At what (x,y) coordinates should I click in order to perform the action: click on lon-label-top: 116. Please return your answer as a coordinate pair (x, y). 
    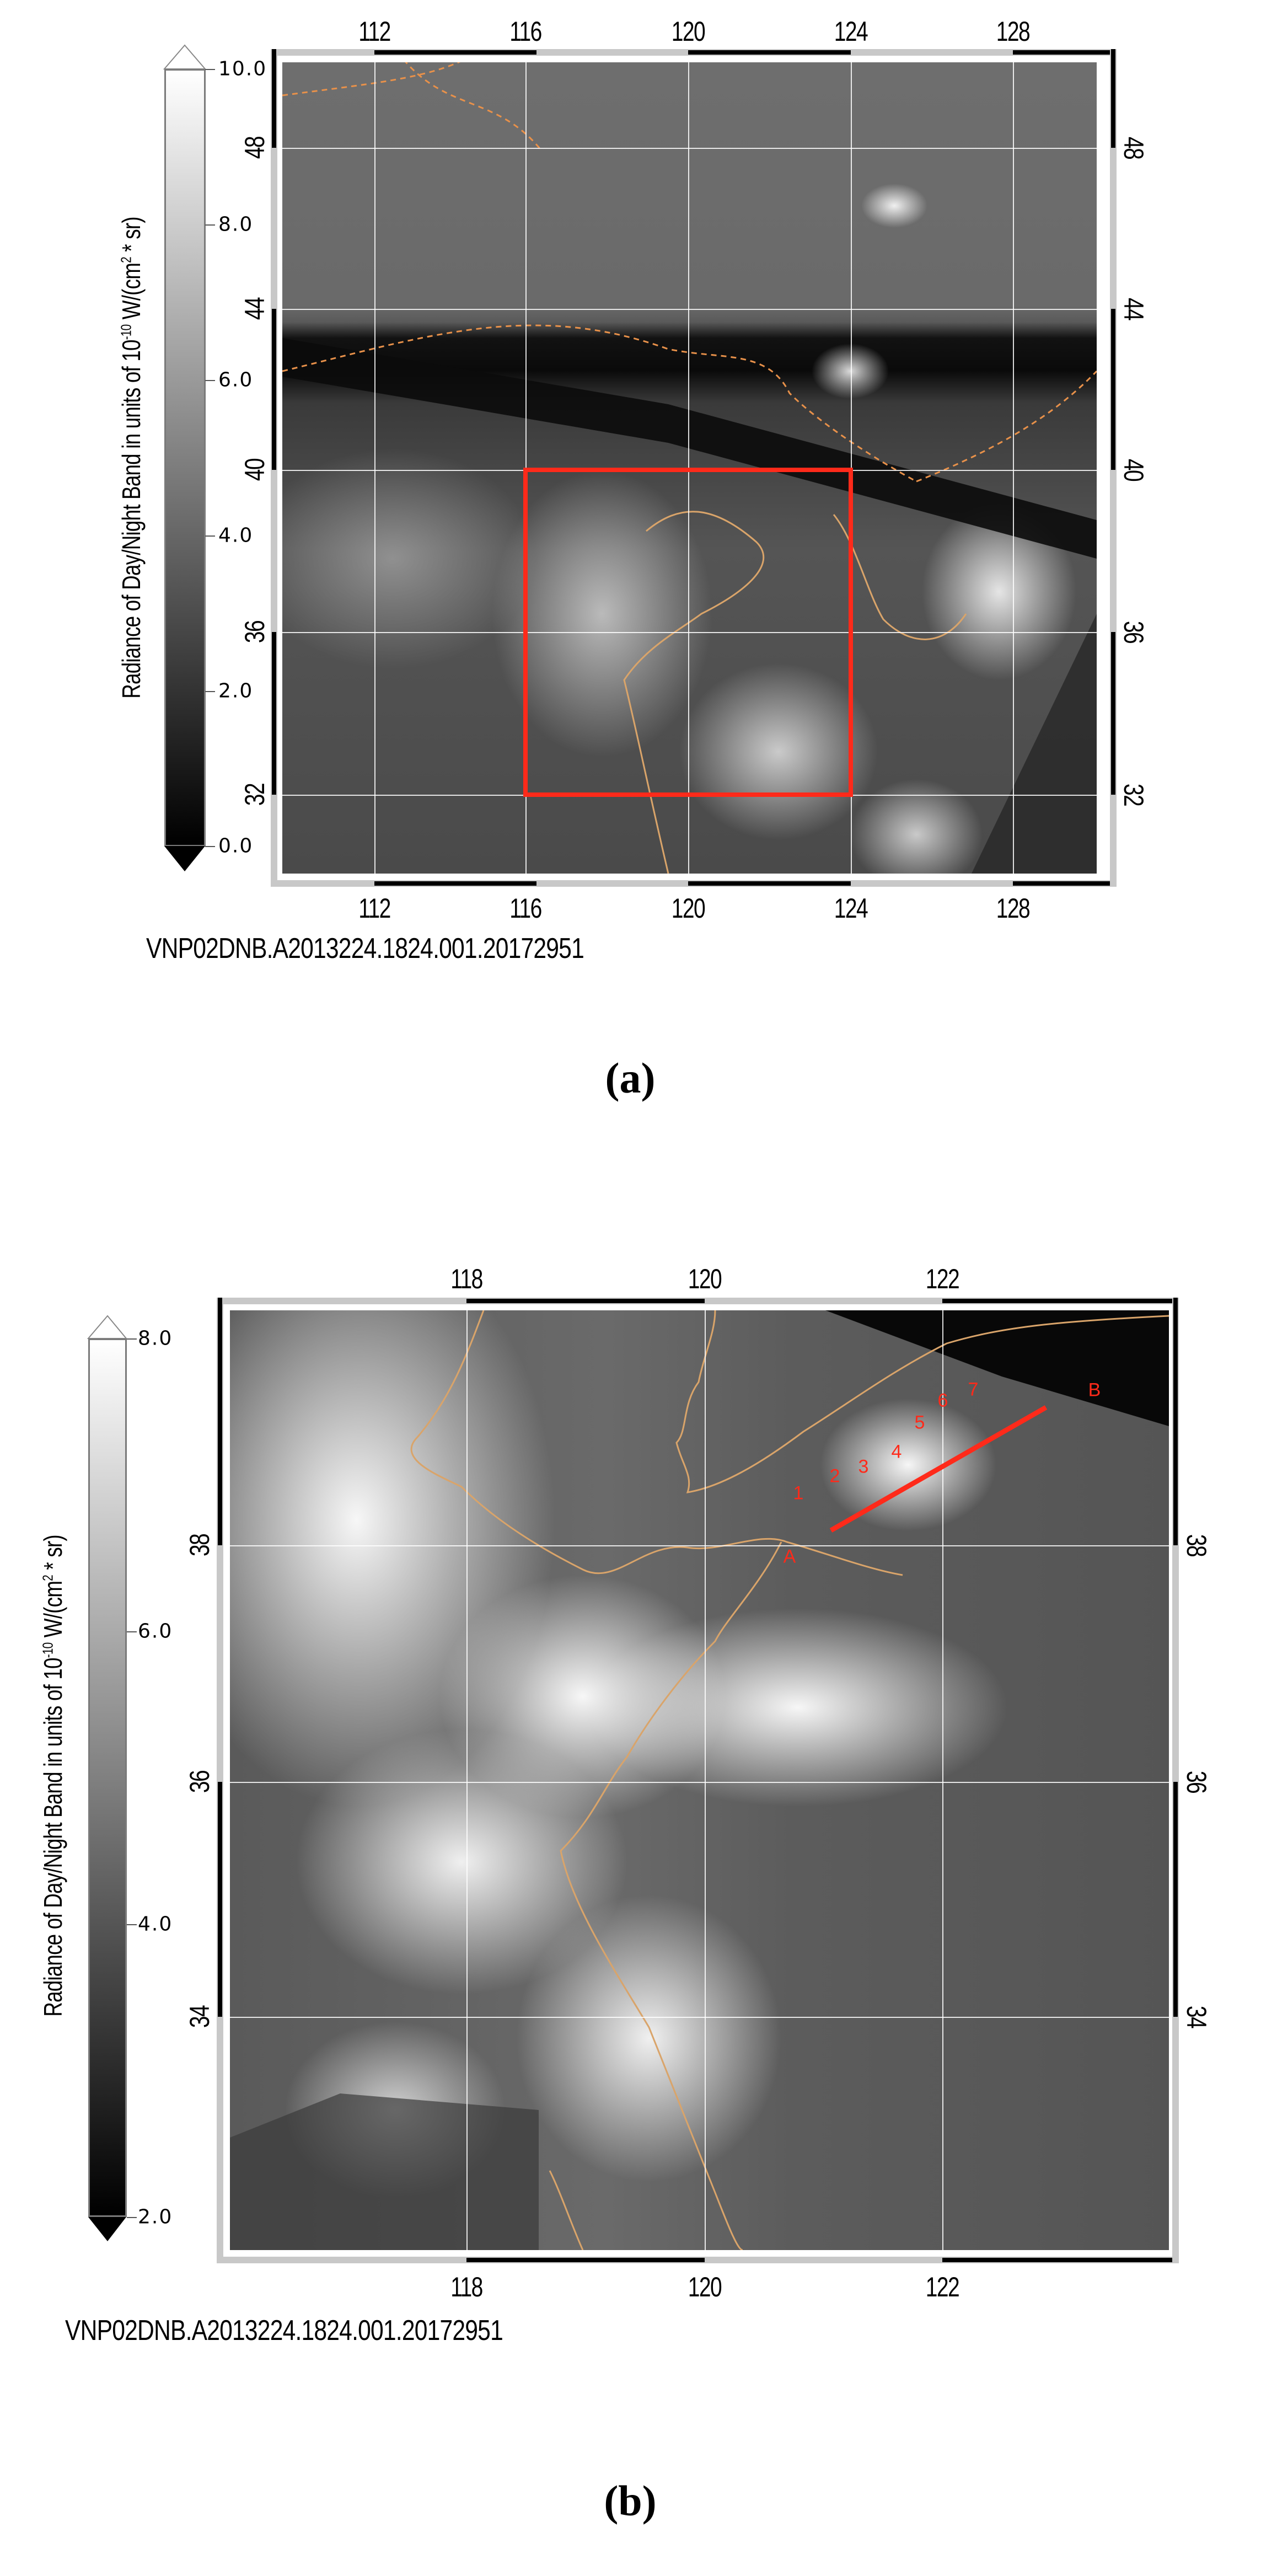
    Looking at the image, I should click on (525, 31).